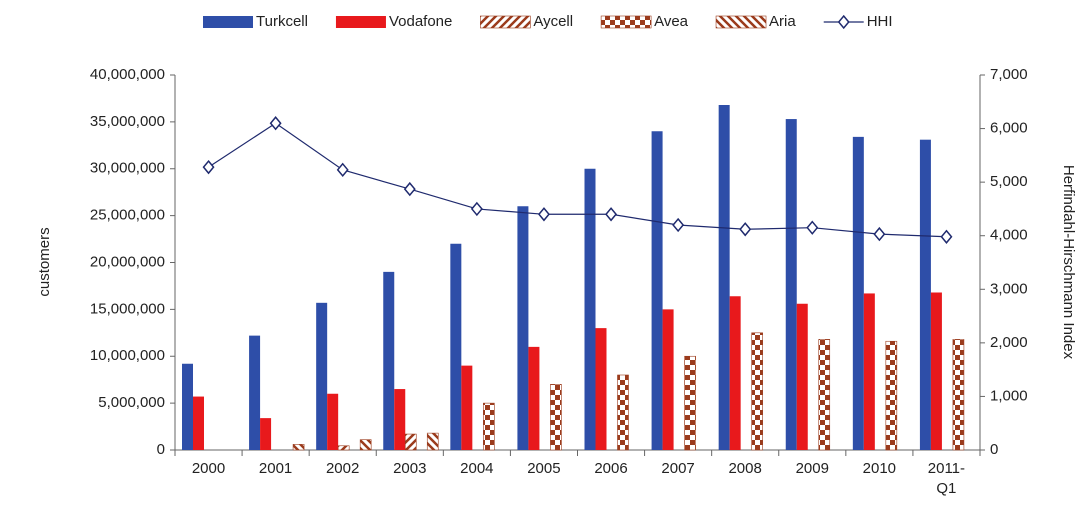 This screenshot has width=1082, height=507. Describe the element at coordinates (127, 355) in the screenshot. I see `y-tick-label: 10,000,000` at that location.